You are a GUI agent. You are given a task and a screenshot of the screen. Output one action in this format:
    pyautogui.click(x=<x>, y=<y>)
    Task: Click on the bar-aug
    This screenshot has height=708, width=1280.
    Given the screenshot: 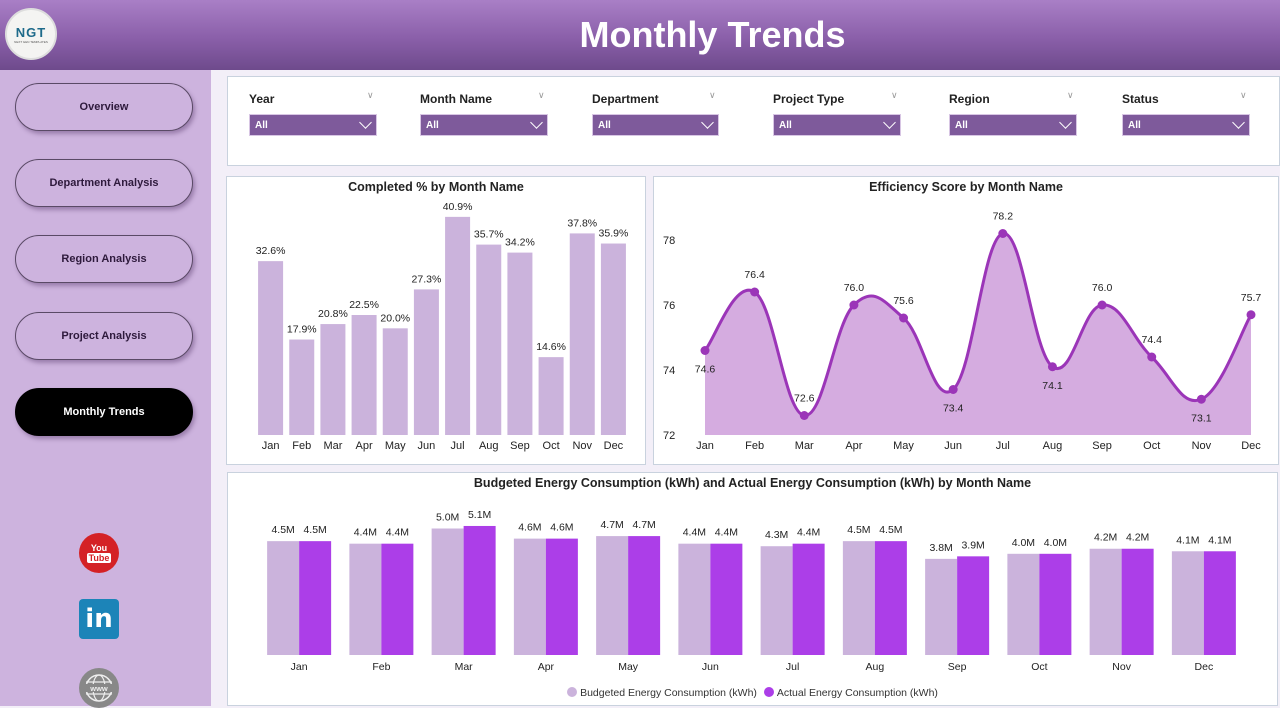 What is the action you would take?
    pyautogui.click(x=489, y=339)
    